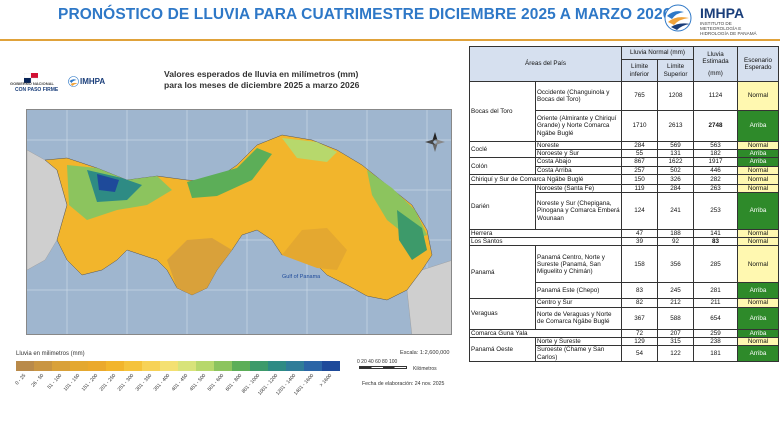  What do you see at coordinates (676, 234) in the screenshot?
I see `limite-superior-cell: 188` at bounding box center [676, 234].